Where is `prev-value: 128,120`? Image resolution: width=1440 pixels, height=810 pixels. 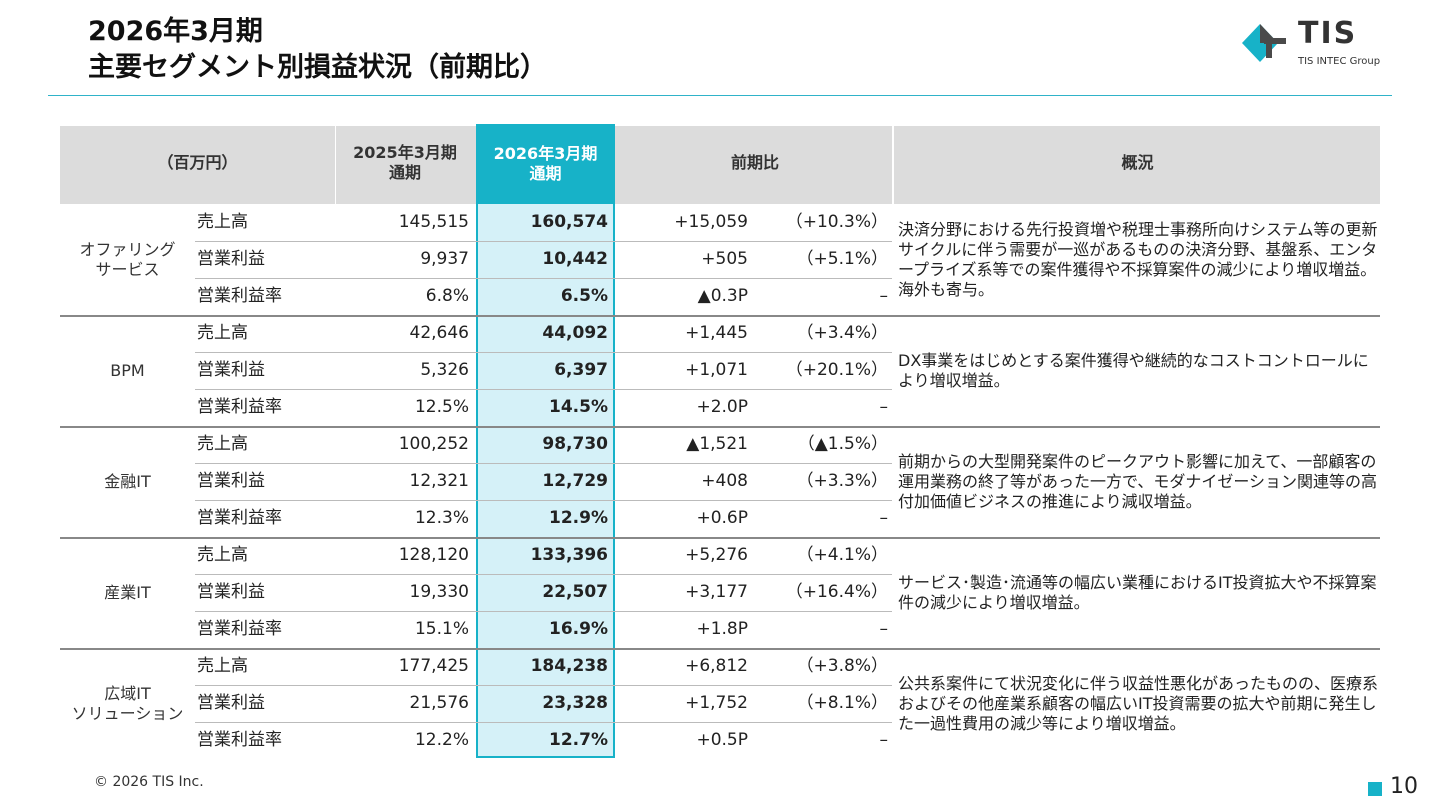
prev-value: 128,120 is located at coordinates (433, 555).